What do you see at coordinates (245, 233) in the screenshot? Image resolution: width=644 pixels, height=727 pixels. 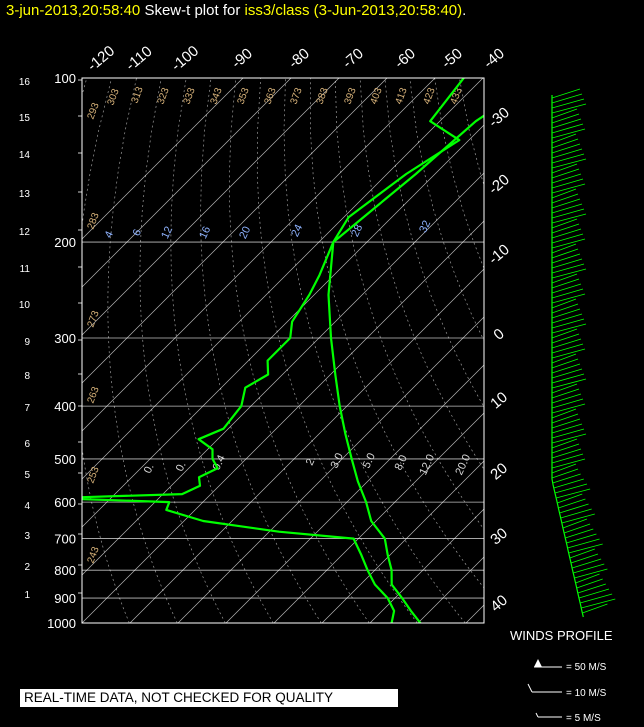 I see `mixing-label: 20` at bounding box center [245, 233].